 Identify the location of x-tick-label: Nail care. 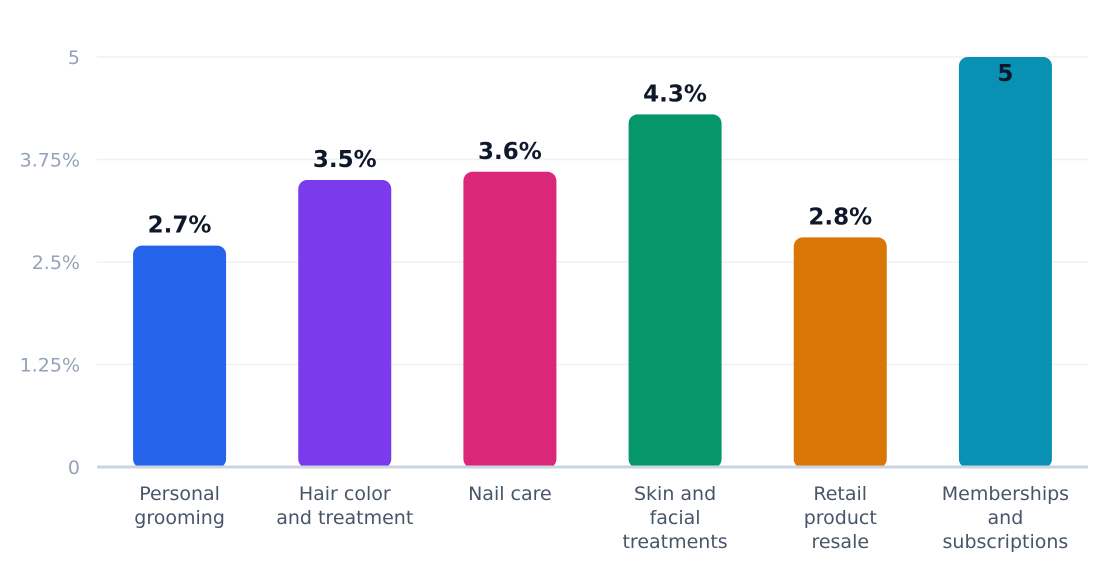
(510, 494).